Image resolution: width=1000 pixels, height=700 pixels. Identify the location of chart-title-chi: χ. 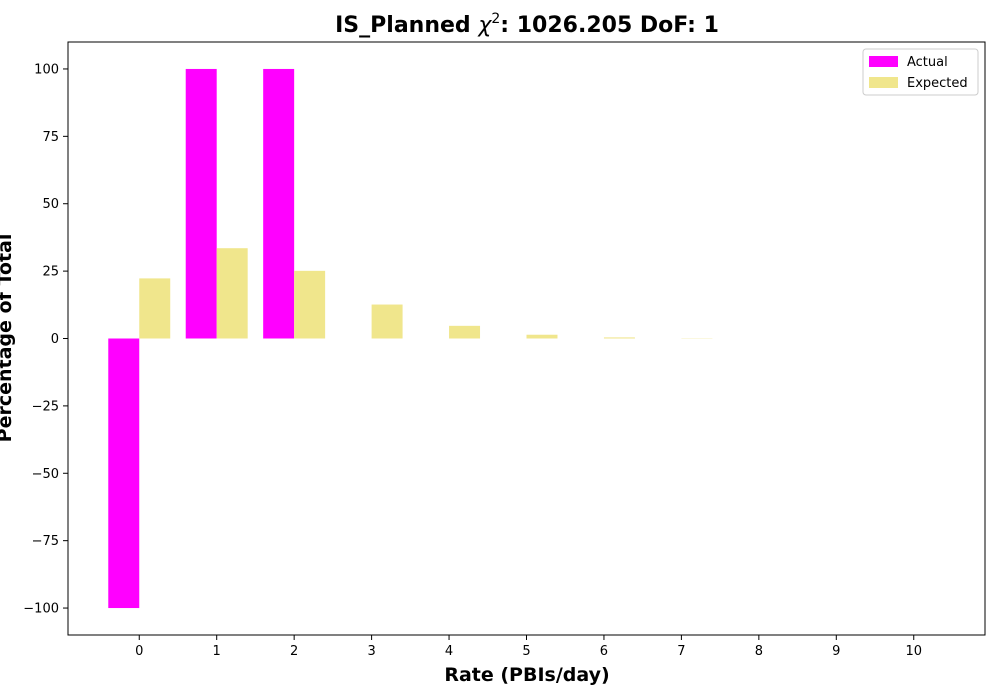
(484, 25).